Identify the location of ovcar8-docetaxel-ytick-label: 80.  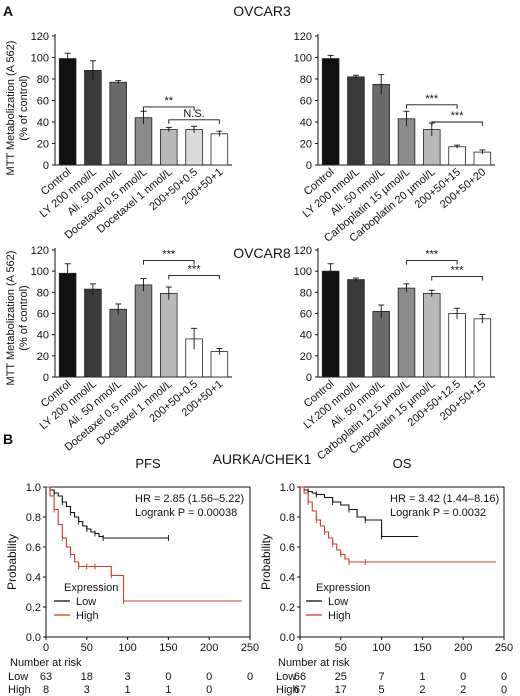
(43, 293).